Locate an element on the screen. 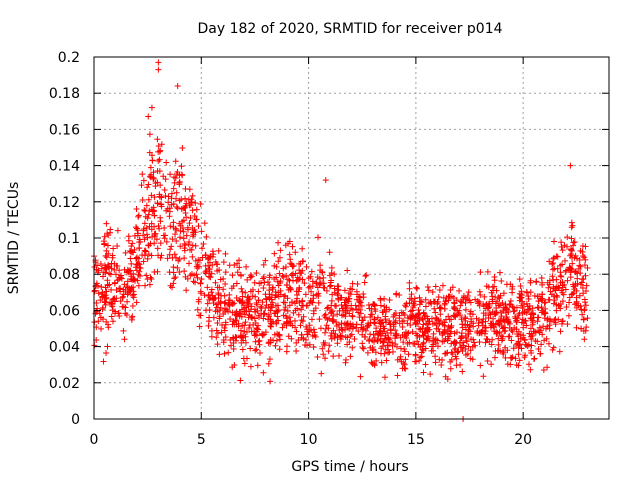 This screenshot has width=640, height=480. x-tick-label: 0 is located at coordinates (94, 440).